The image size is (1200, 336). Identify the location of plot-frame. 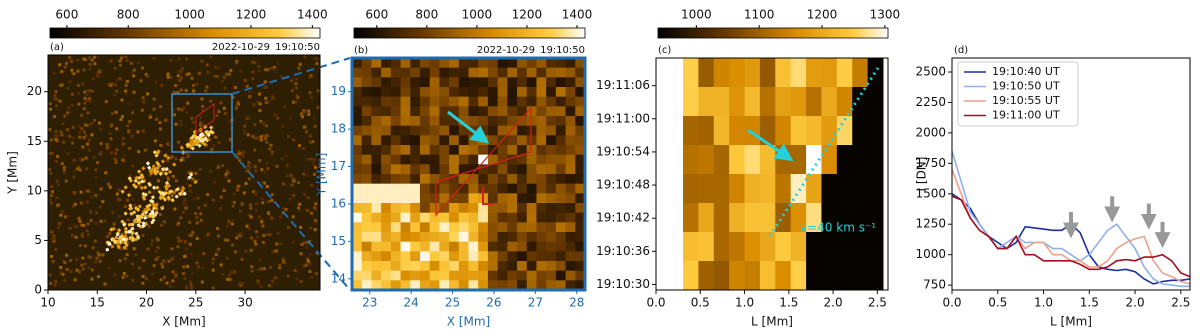
(1071, 174).